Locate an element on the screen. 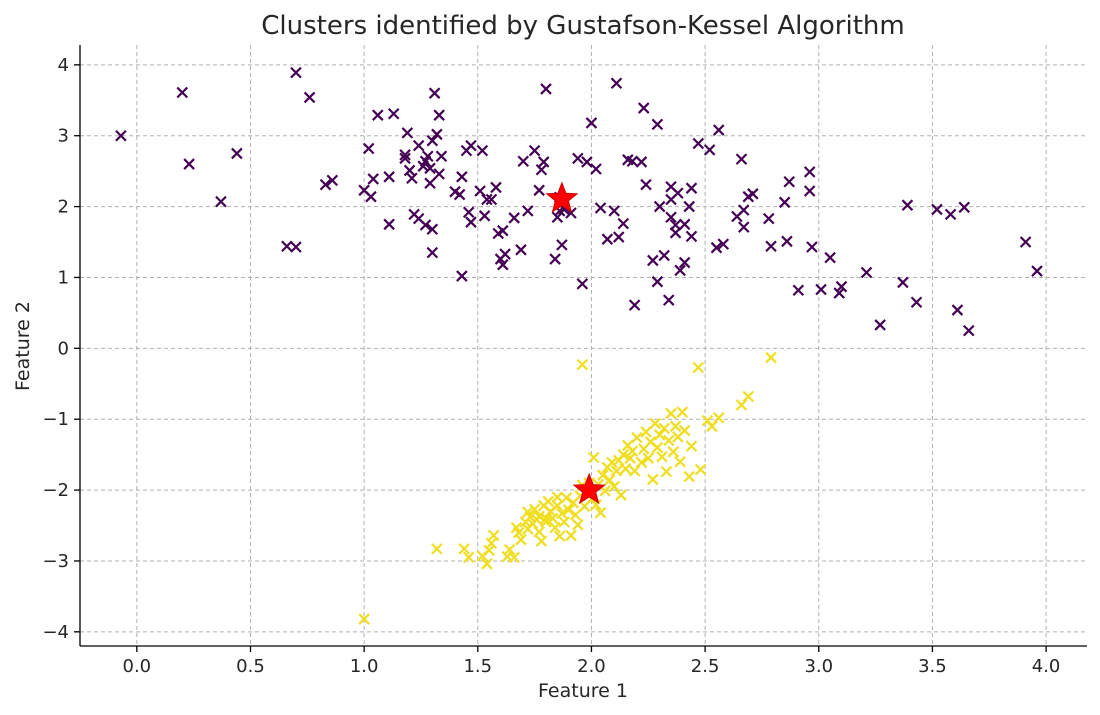  x-tick-label: 3.0 is located at coordinates (818, 666).